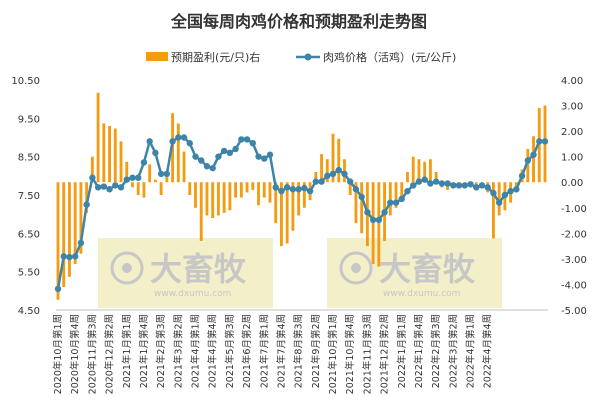  I want to click on y-right-tick-label: -2.00, so click(574, 234).